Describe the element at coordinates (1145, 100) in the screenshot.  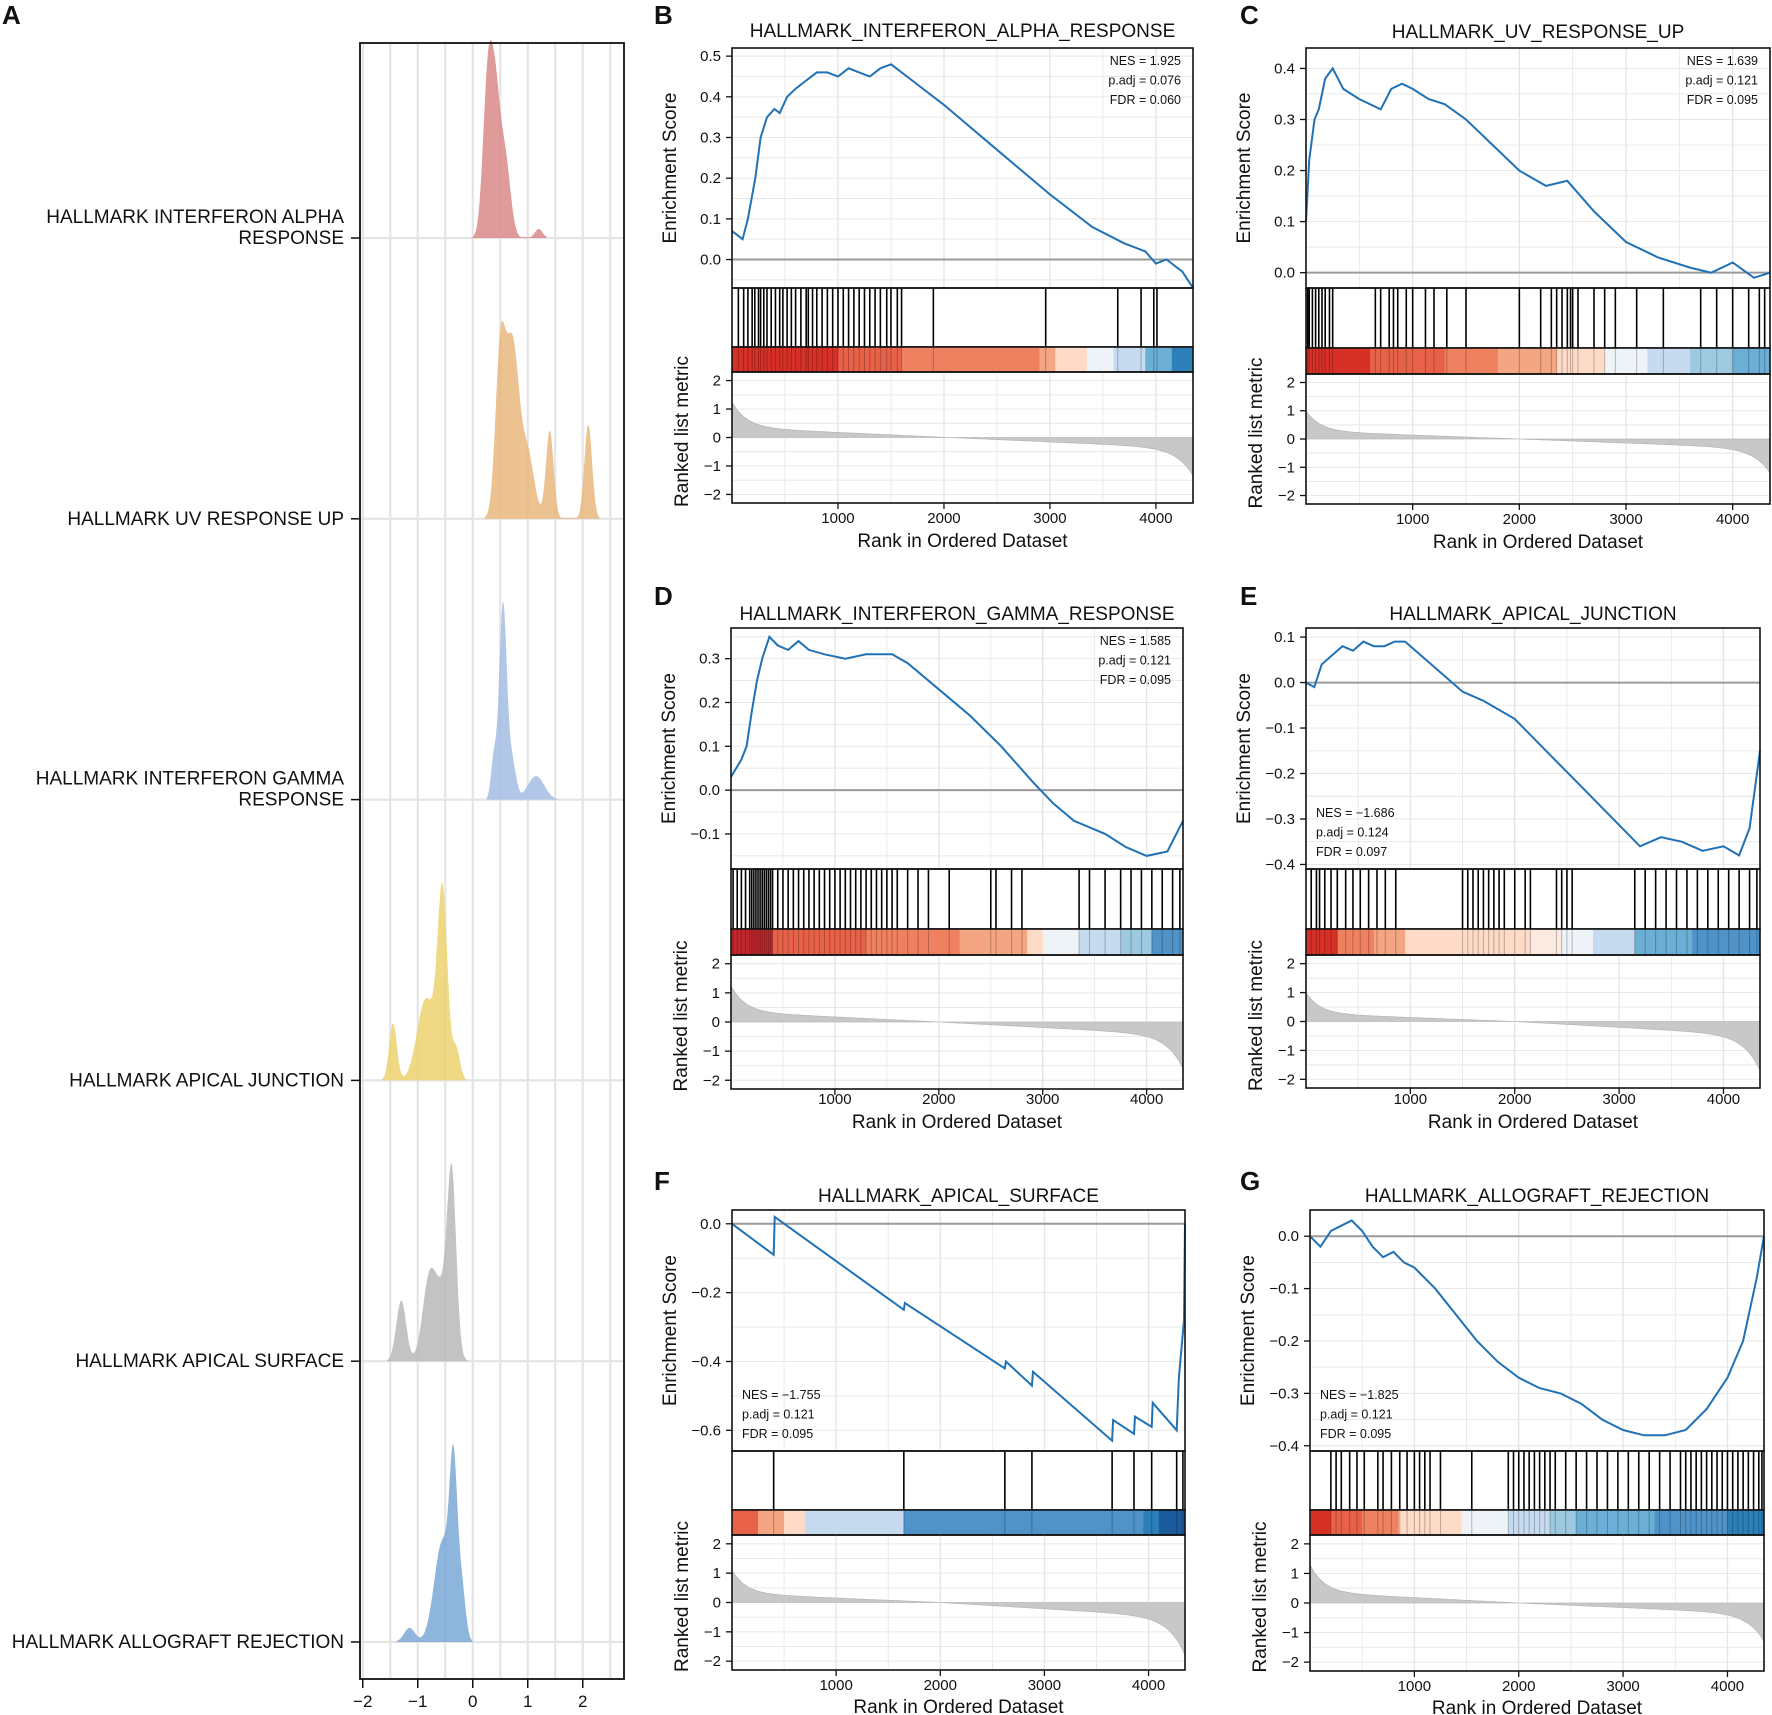
I see `stat-fdr: FDR = 0.060` at that location.